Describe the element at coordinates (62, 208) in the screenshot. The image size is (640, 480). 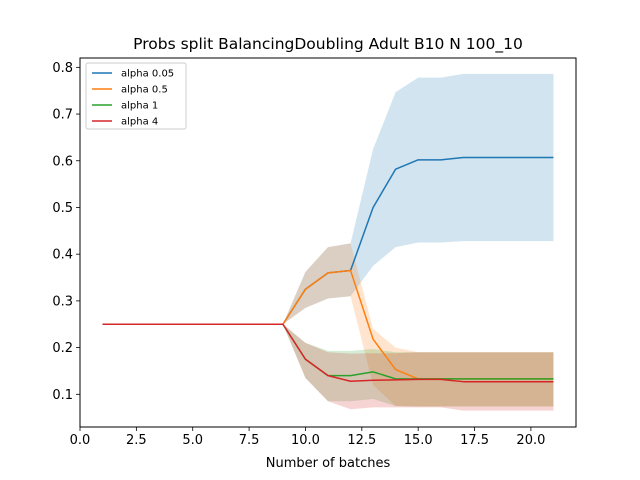
I see `y-tick-label: 0.5` at that location.